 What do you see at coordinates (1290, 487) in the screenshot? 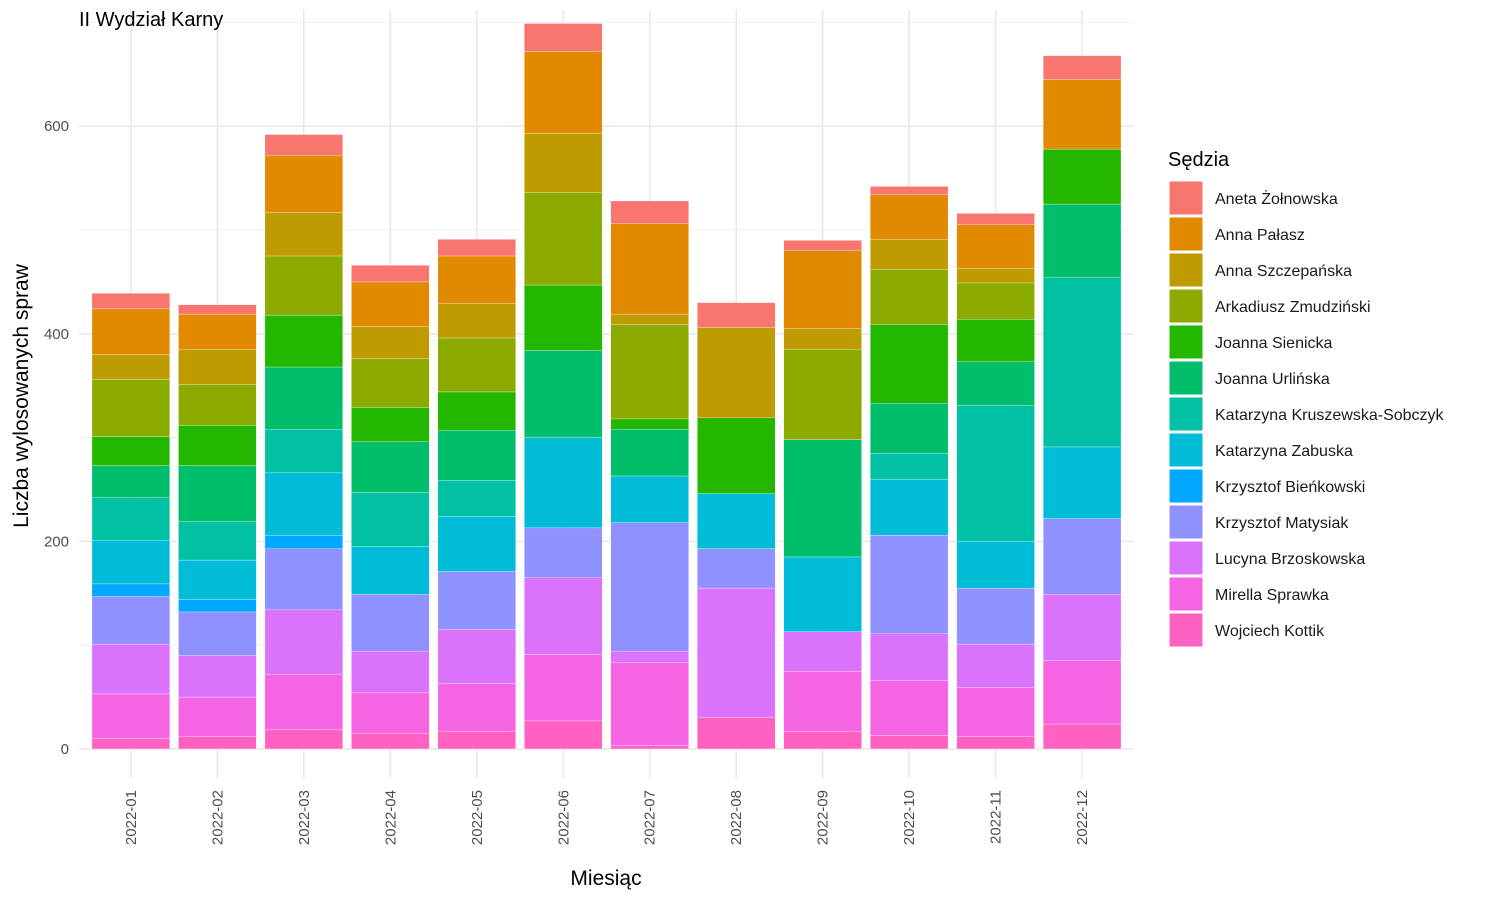
I see `legend-label: Krzysztof Bieńkowski` at bounding box center [1290, 487].